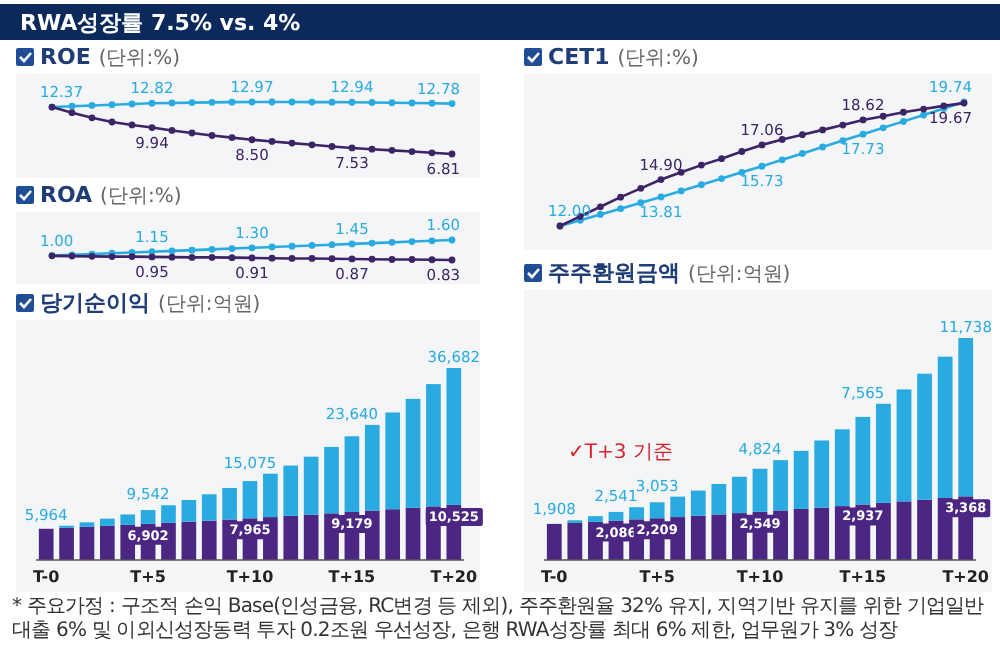 This screenshot has height=670, width=1000. What do you see at coordinates (65, 57) in the screenshot?
I see `chart-title: ROE` at bounding box center [65, 57].